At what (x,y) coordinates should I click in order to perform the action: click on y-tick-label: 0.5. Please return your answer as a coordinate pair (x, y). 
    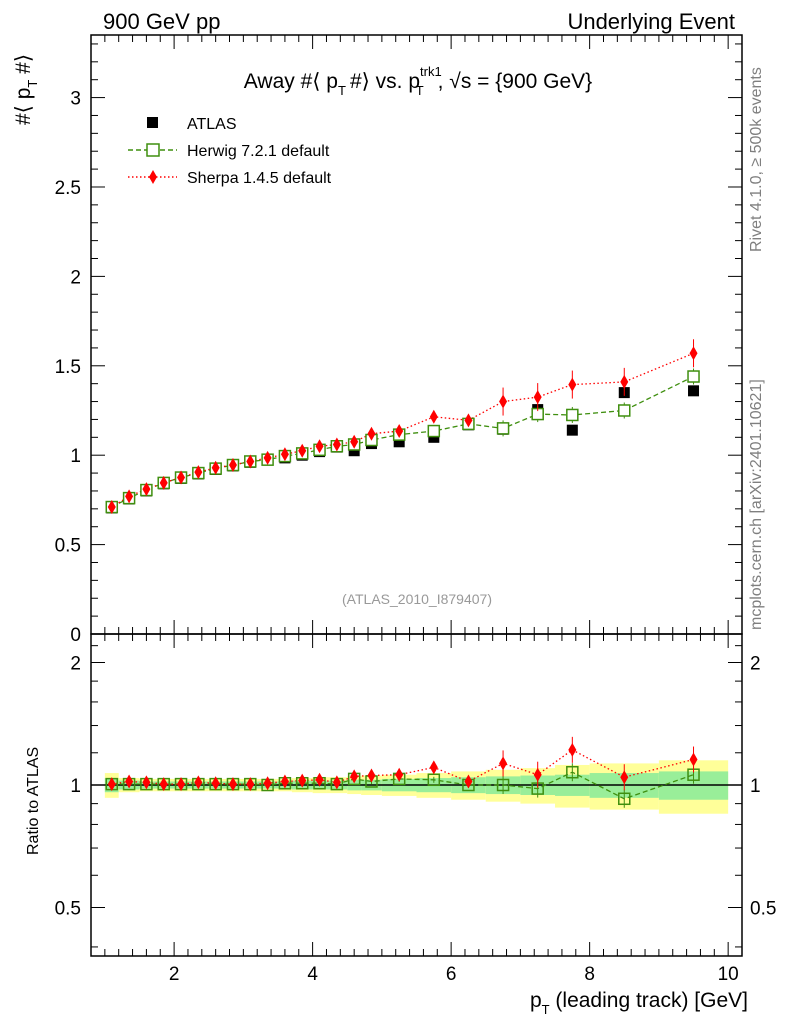
    Looking at the image, I should click on (68, 546).